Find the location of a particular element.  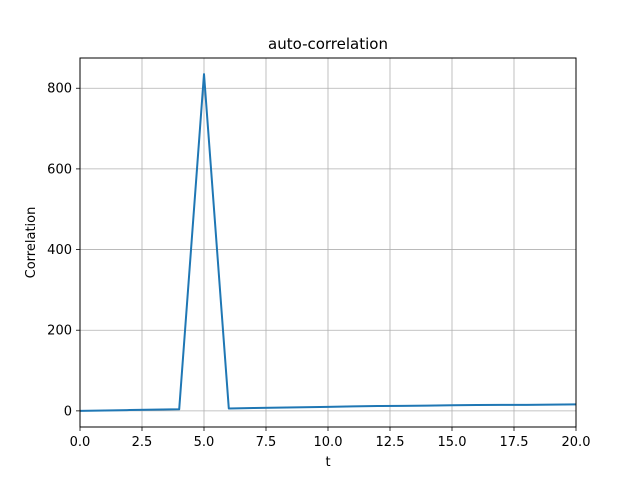

y-axis-label: Correlation is located at coordinates (31, 243).